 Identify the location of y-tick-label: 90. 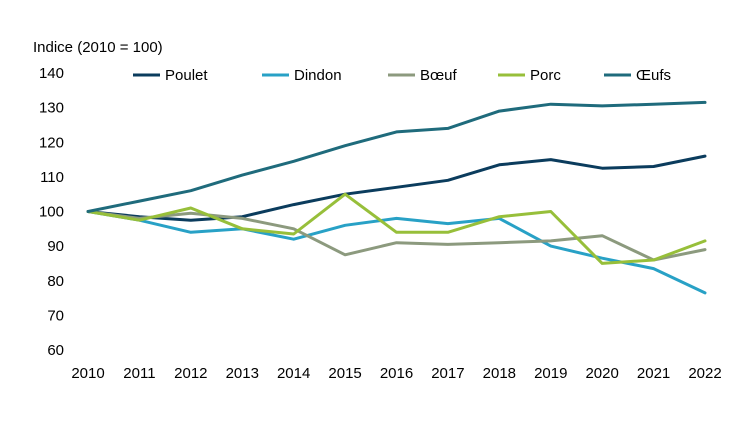
(55, 246).